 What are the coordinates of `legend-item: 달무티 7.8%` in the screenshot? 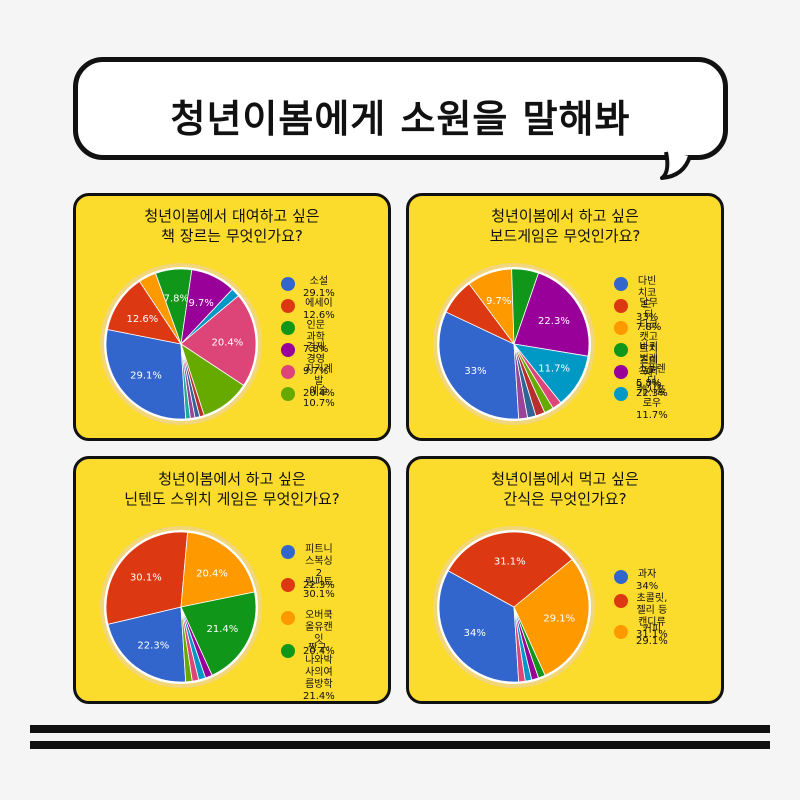 It's located at (637, 316).